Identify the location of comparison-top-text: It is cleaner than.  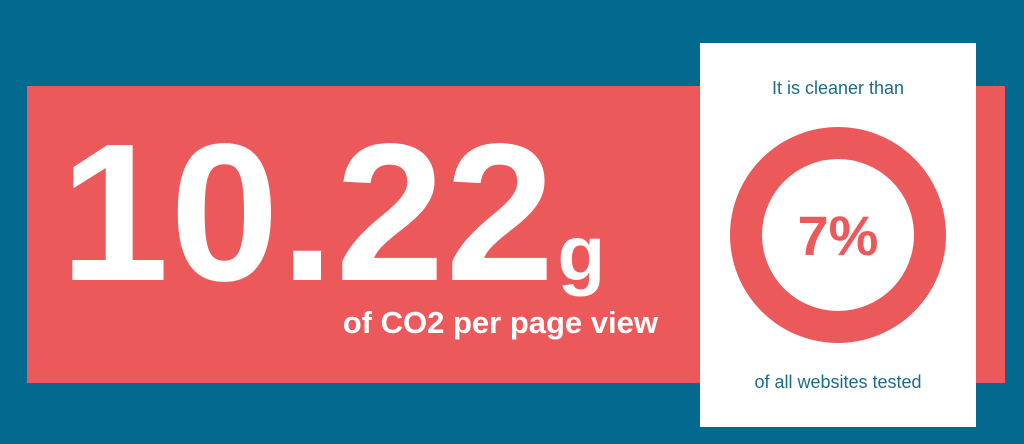
(838, 88).